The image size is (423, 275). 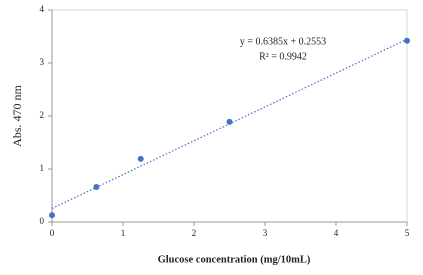 What do you see at coordinates (42, 9) in the screenshot?
I see `y-tick-label: 4` at bounding box center [42, 9].